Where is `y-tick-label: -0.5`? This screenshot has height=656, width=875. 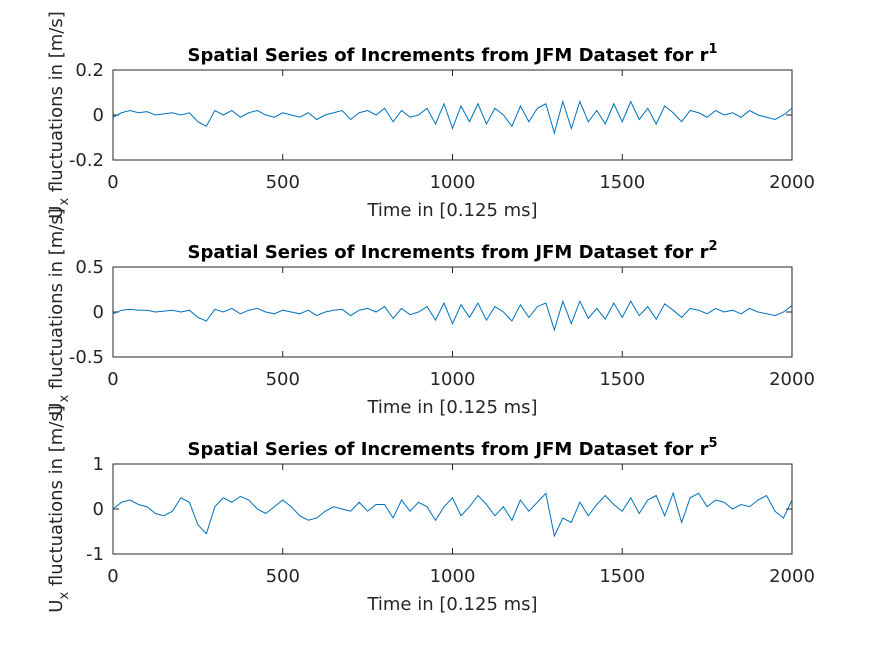 y-tick-label: -0.5 is located at coordinates (86, 357).